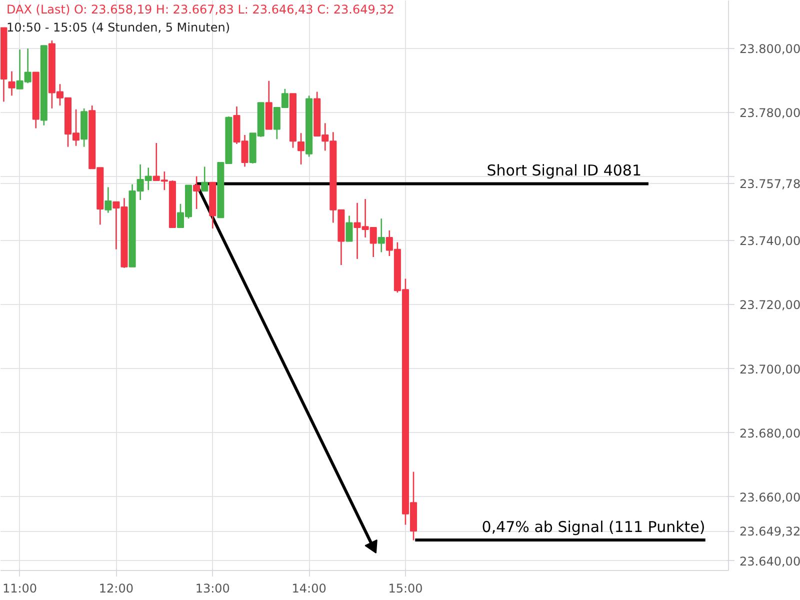  I want to click on annotation: Short Signal ID 4081, so click(564, 171).